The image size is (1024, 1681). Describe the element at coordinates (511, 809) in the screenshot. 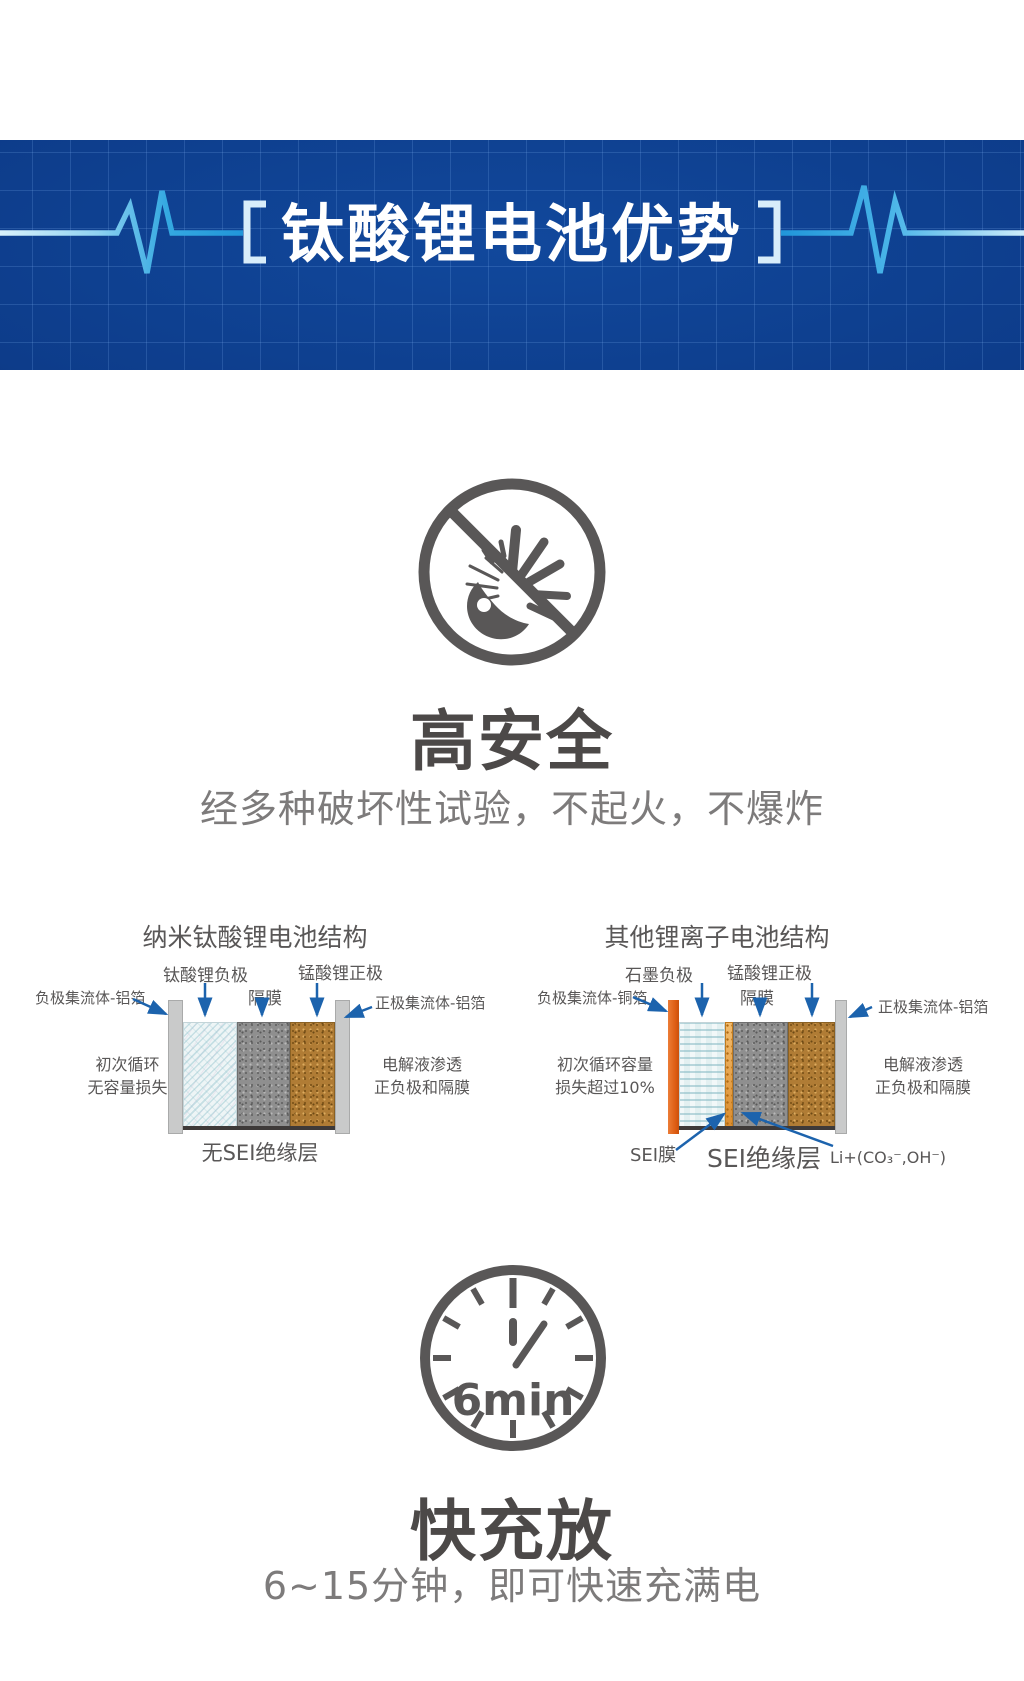

I see `safety-subtitle: 经多种破坏性试验，不起火，不爆炸` at that location.